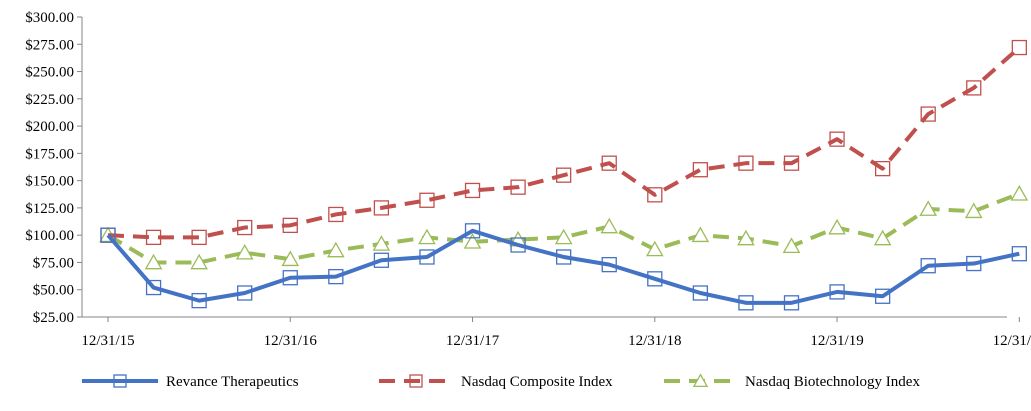  Describe the element at coordinates (49, 209) in the screenshot. I see `y-tick-label: $125.00` at that location.